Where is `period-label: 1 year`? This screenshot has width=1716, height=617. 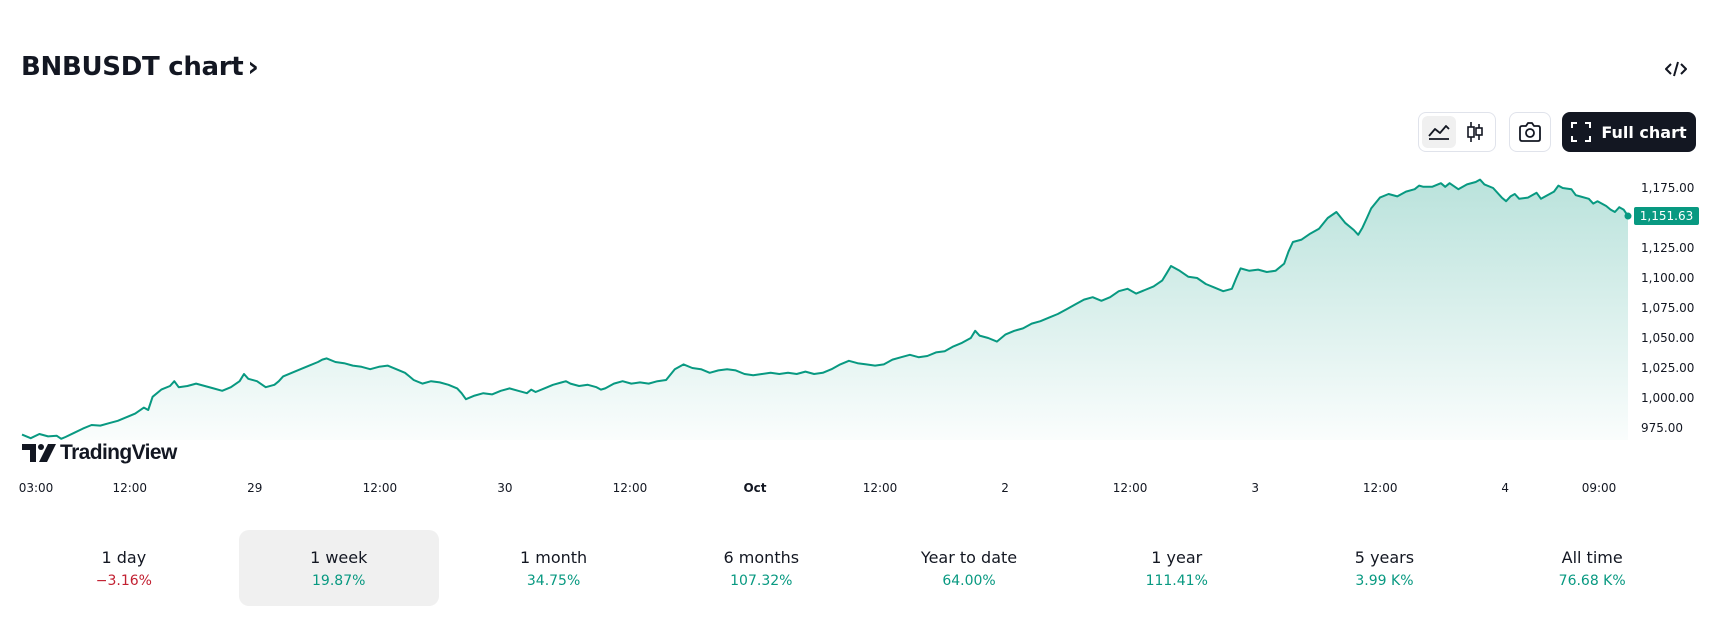 period-label: 1 year is located at coordinates (1177, 557).